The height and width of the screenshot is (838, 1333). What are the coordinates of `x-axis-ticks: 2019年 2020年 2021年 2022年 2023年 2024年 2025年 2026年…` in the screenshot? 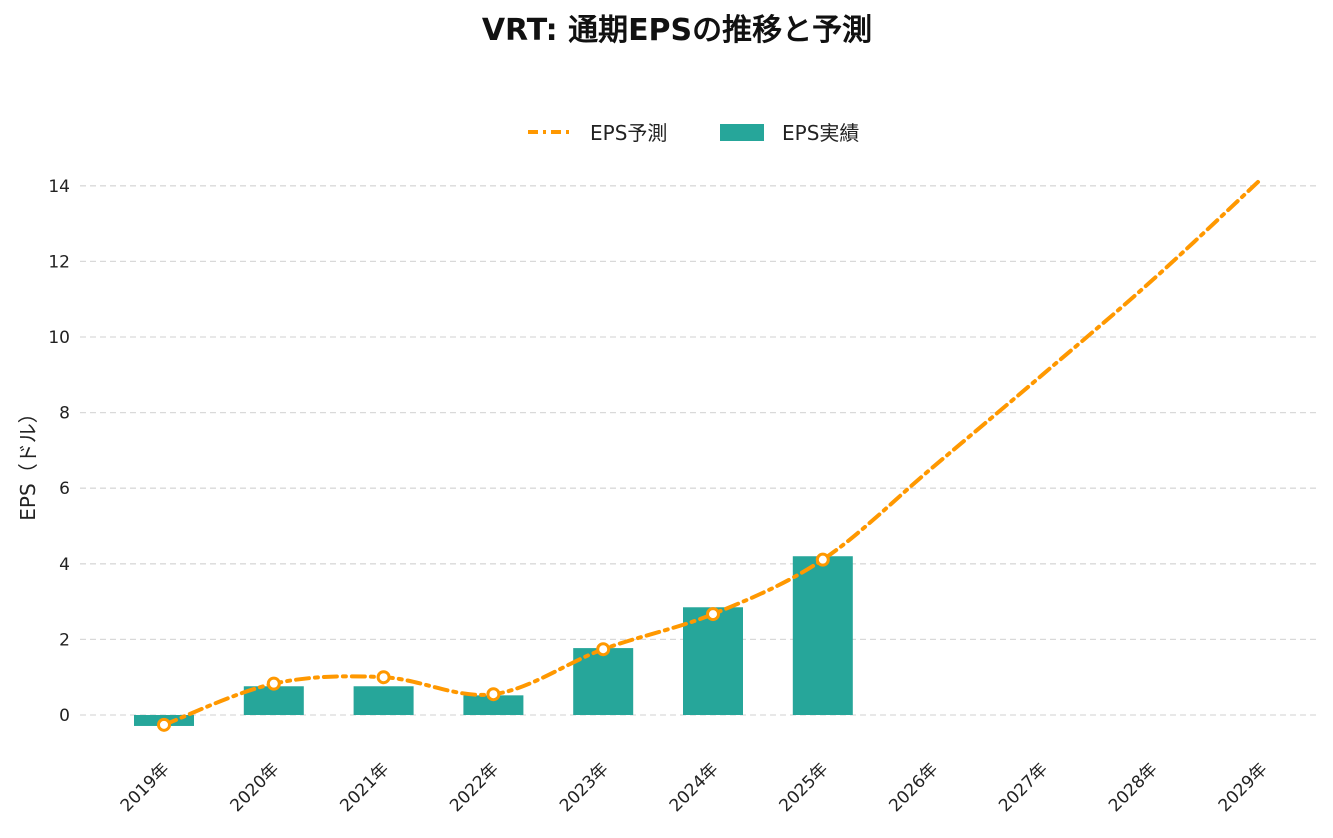 It's located at (694, 787).